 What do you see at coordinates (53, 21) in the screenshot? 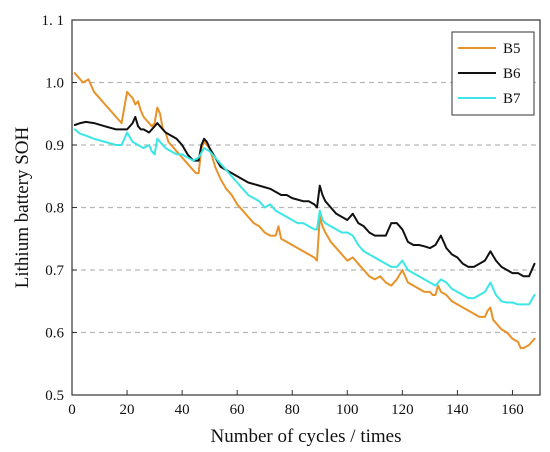
I see `y-tick-label-6: 1. 1` at bounding box center [53, 21].